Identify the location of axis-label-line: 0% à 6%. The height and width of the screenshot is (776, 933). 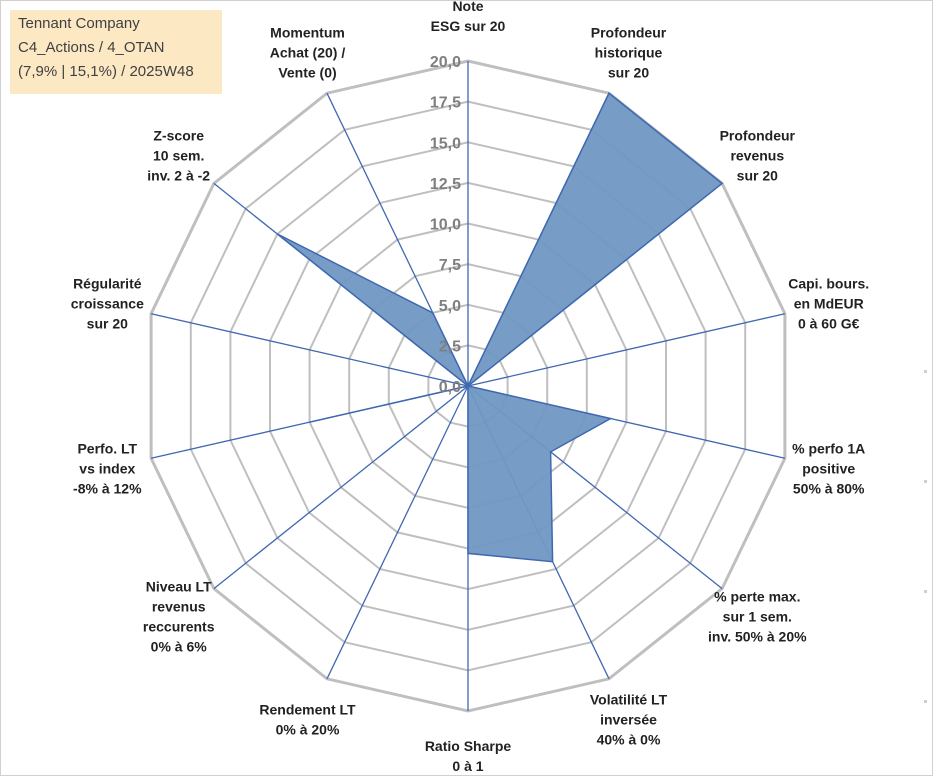
(179, 647).